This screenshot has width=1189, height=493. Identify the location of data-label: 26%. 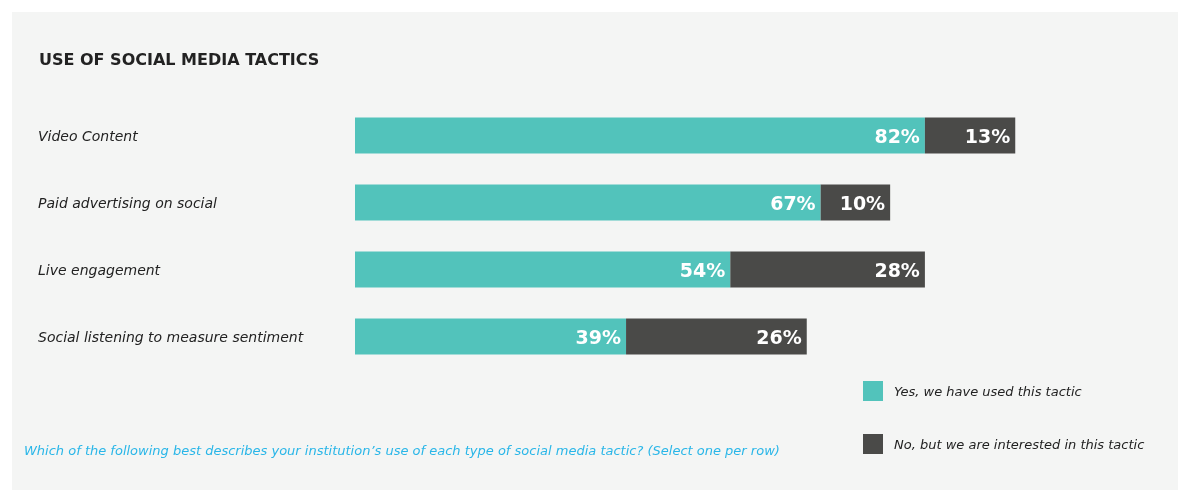
(779, 336).